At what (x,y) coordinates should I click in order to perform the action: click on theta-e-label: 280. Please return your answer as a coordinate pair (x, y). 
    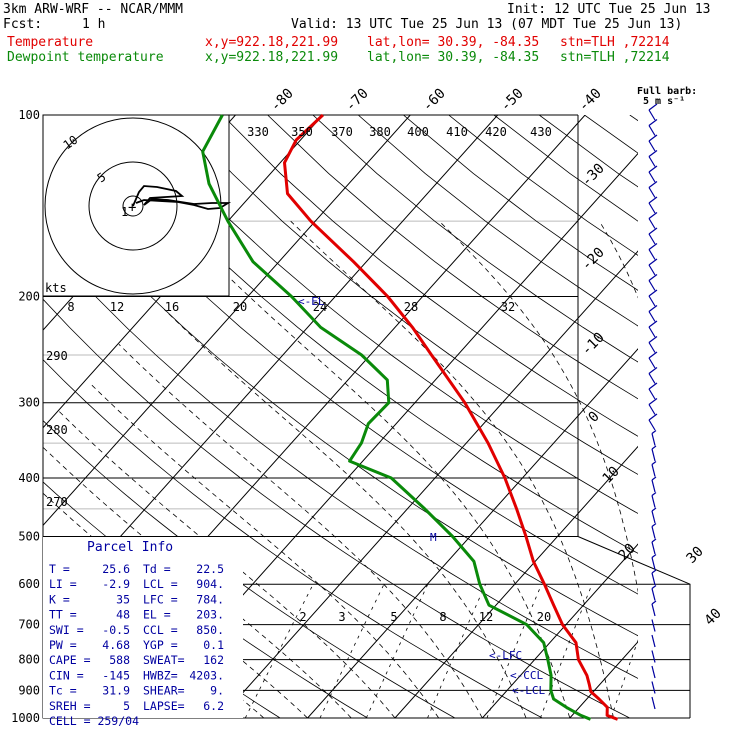
    Looking at the image, I should click on (57, 430).